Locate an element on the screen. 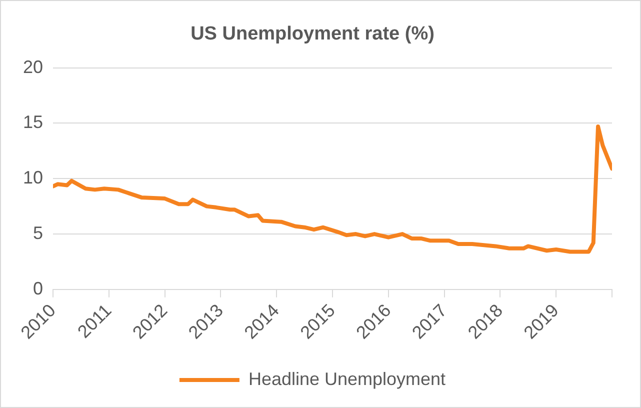 This screenshot has width=641, height=408. y-tick-label: 0 is located at coordinates (38, 288).